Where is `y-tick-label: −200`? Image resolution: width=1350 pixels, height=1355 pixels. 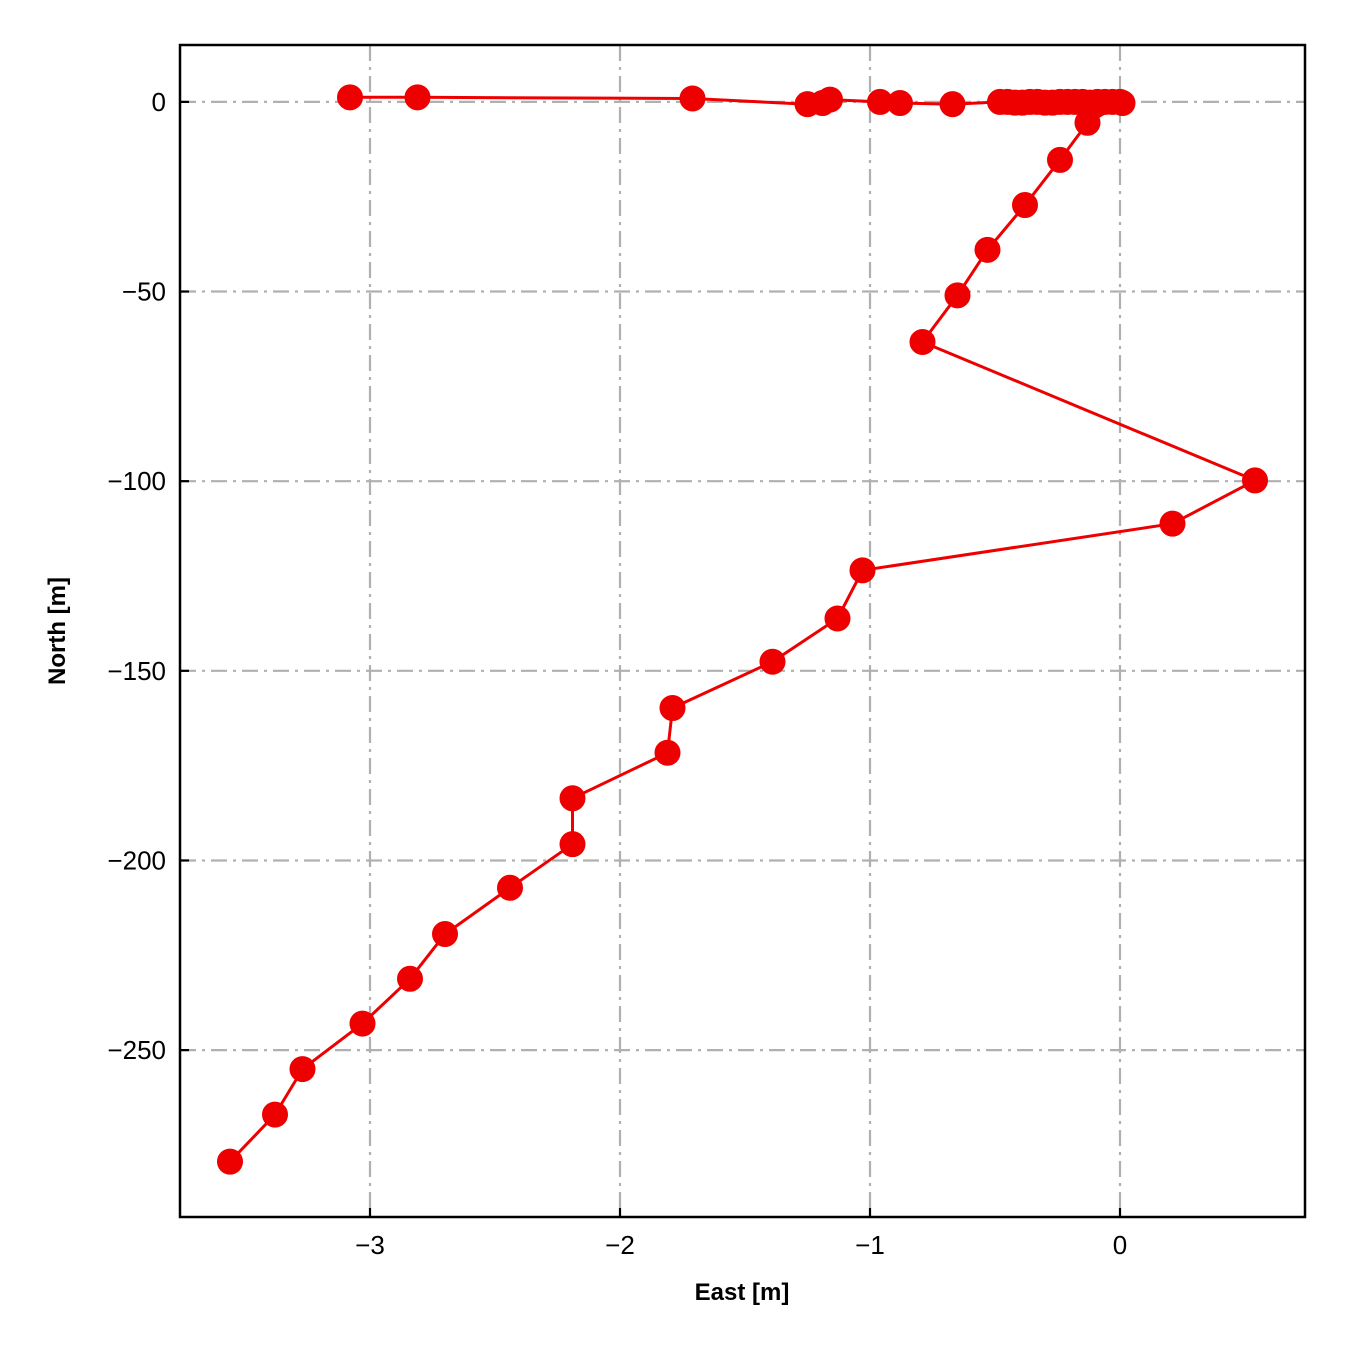 y-tick-label: −200 is located at coordinates (136, 860).